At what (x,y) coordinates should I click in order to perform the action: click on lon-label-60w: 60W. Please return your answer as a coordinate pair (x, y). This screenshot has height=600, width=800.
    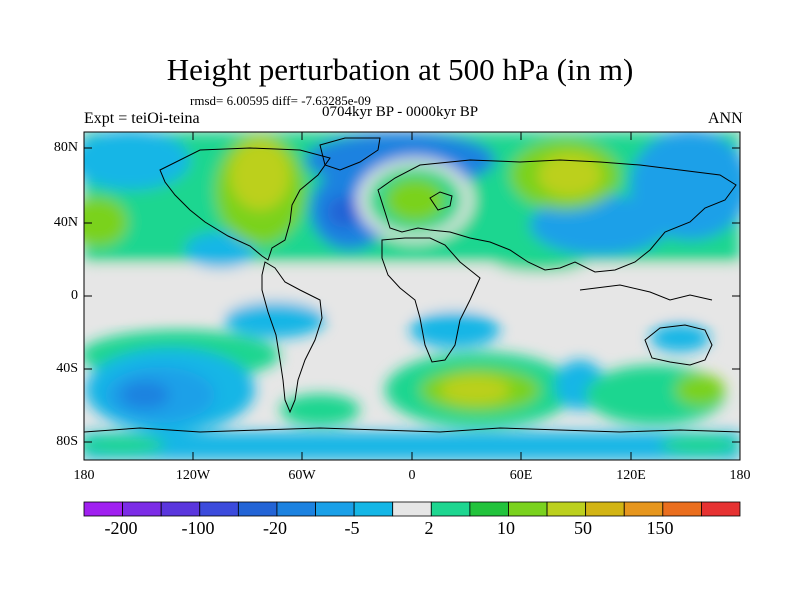
    Looking at the image, I should click on (302, 475).